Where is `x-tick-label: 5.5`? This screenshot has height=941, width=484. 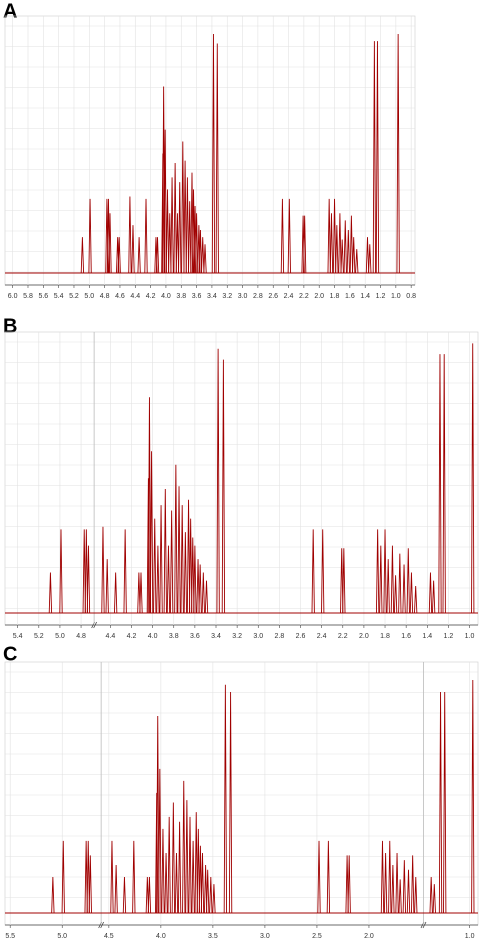 x-tick-label: 5.5 is located at coordinates (10, 936).